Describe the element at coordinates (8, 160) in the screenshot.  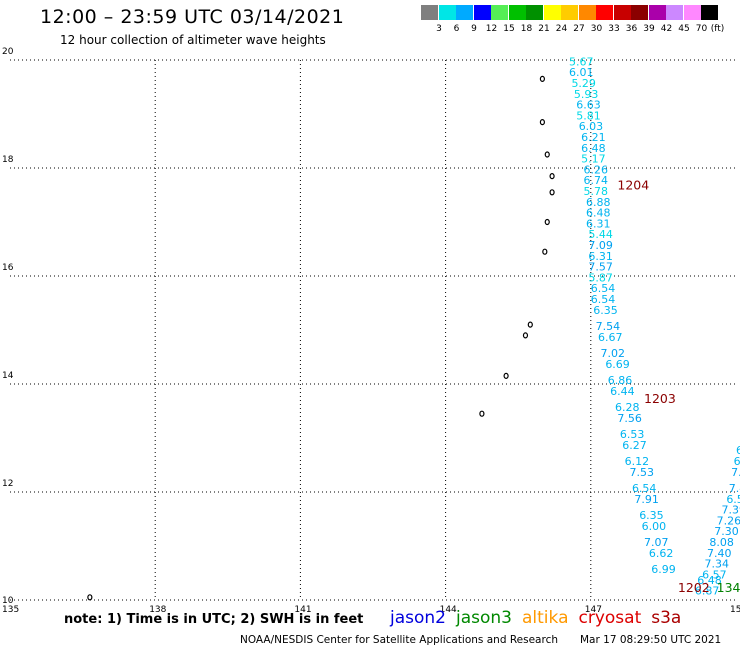
I see `y-tick-label: 18` at that location.